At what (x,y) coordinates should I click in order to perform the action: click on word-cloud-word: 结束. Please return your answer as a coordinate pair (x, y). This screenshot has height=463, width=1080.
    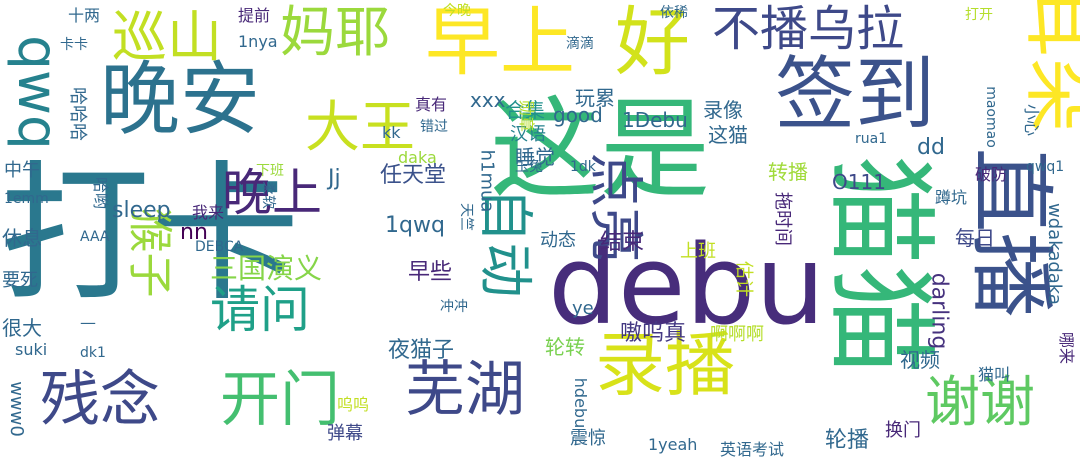
    Looking at the image, I should click on (622, 242).